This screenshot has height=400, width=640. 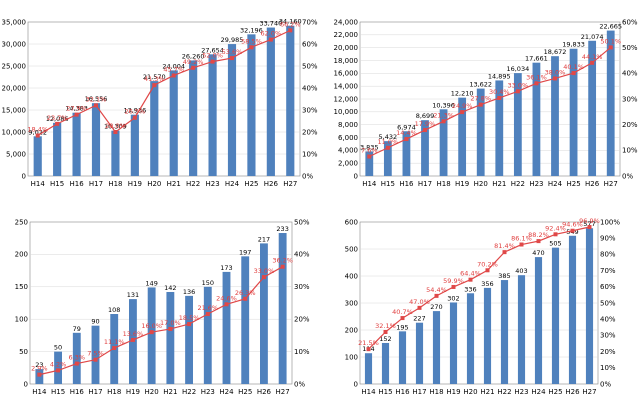 I want to click on y-right-tick-label: 100%, so click(x=610, y=222).